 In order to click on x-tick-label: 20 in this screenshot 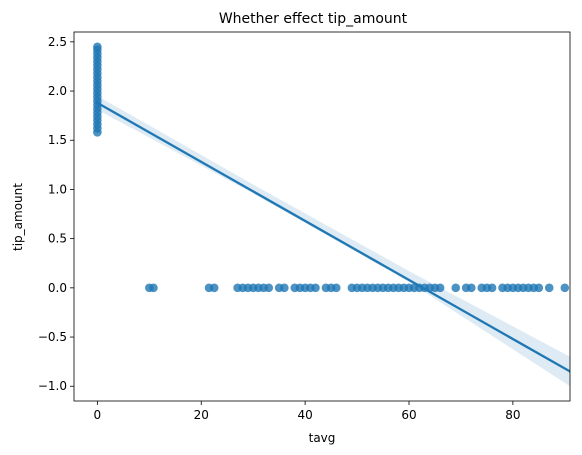, I will do `click(201, 415)`.